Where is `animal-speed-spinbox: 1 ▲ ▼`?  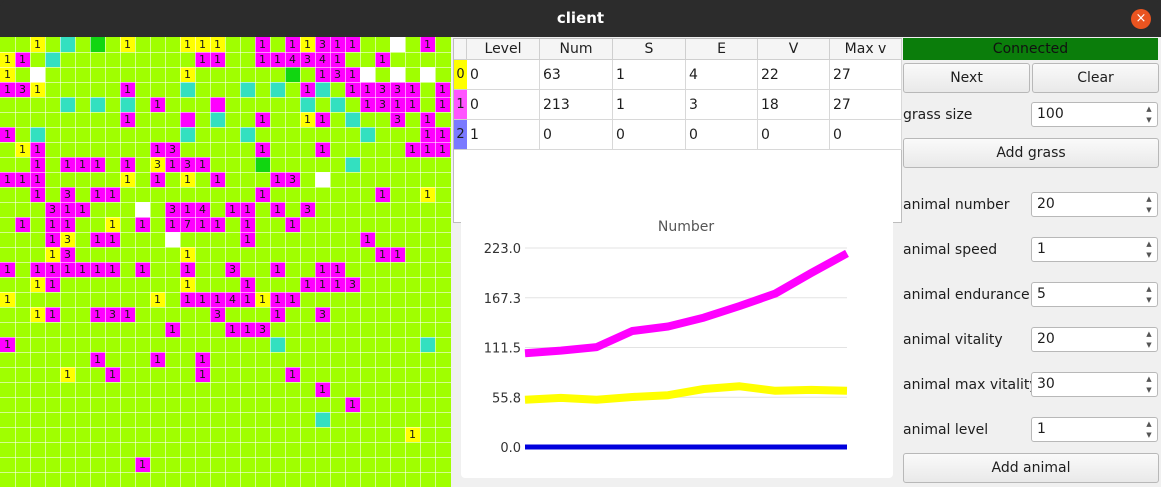 animal-speed-spinbox: 1 ▲ ▼ is located at coordinates (1094, 249).